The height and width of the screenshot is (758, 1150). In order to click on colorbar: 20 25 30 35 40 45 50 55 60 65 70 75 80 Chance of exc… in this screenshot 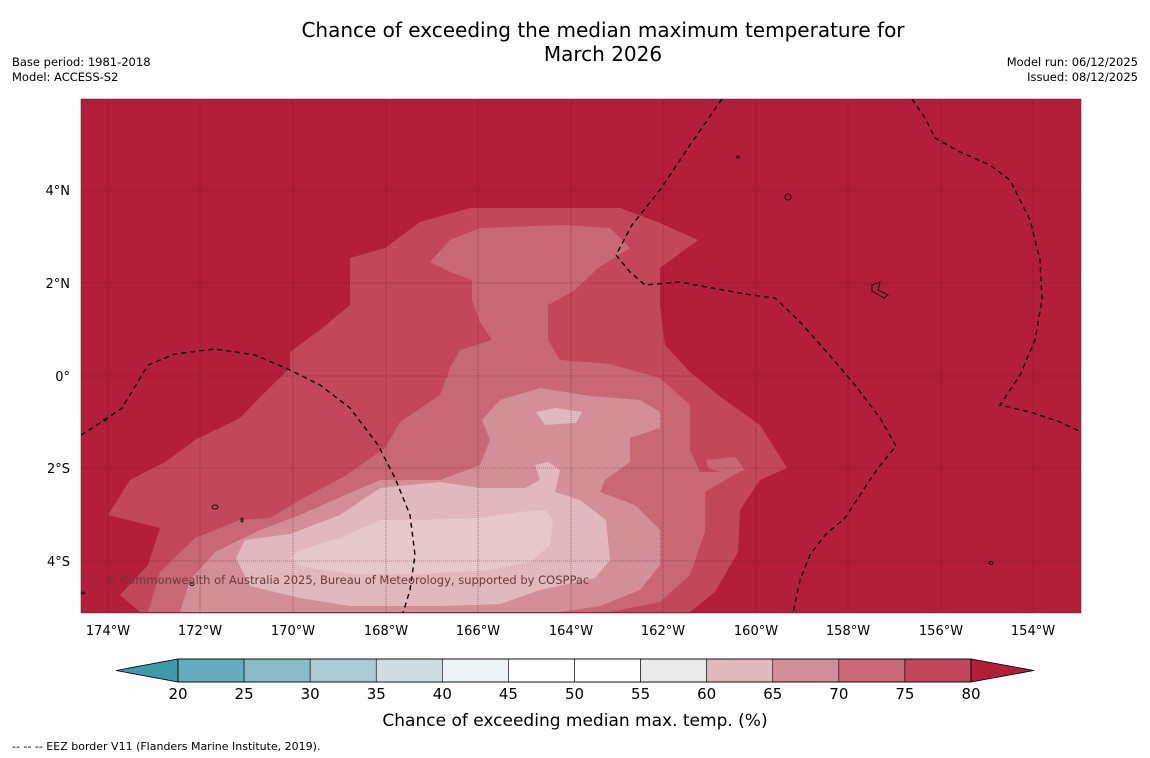, I will do `click(575, 694)`.